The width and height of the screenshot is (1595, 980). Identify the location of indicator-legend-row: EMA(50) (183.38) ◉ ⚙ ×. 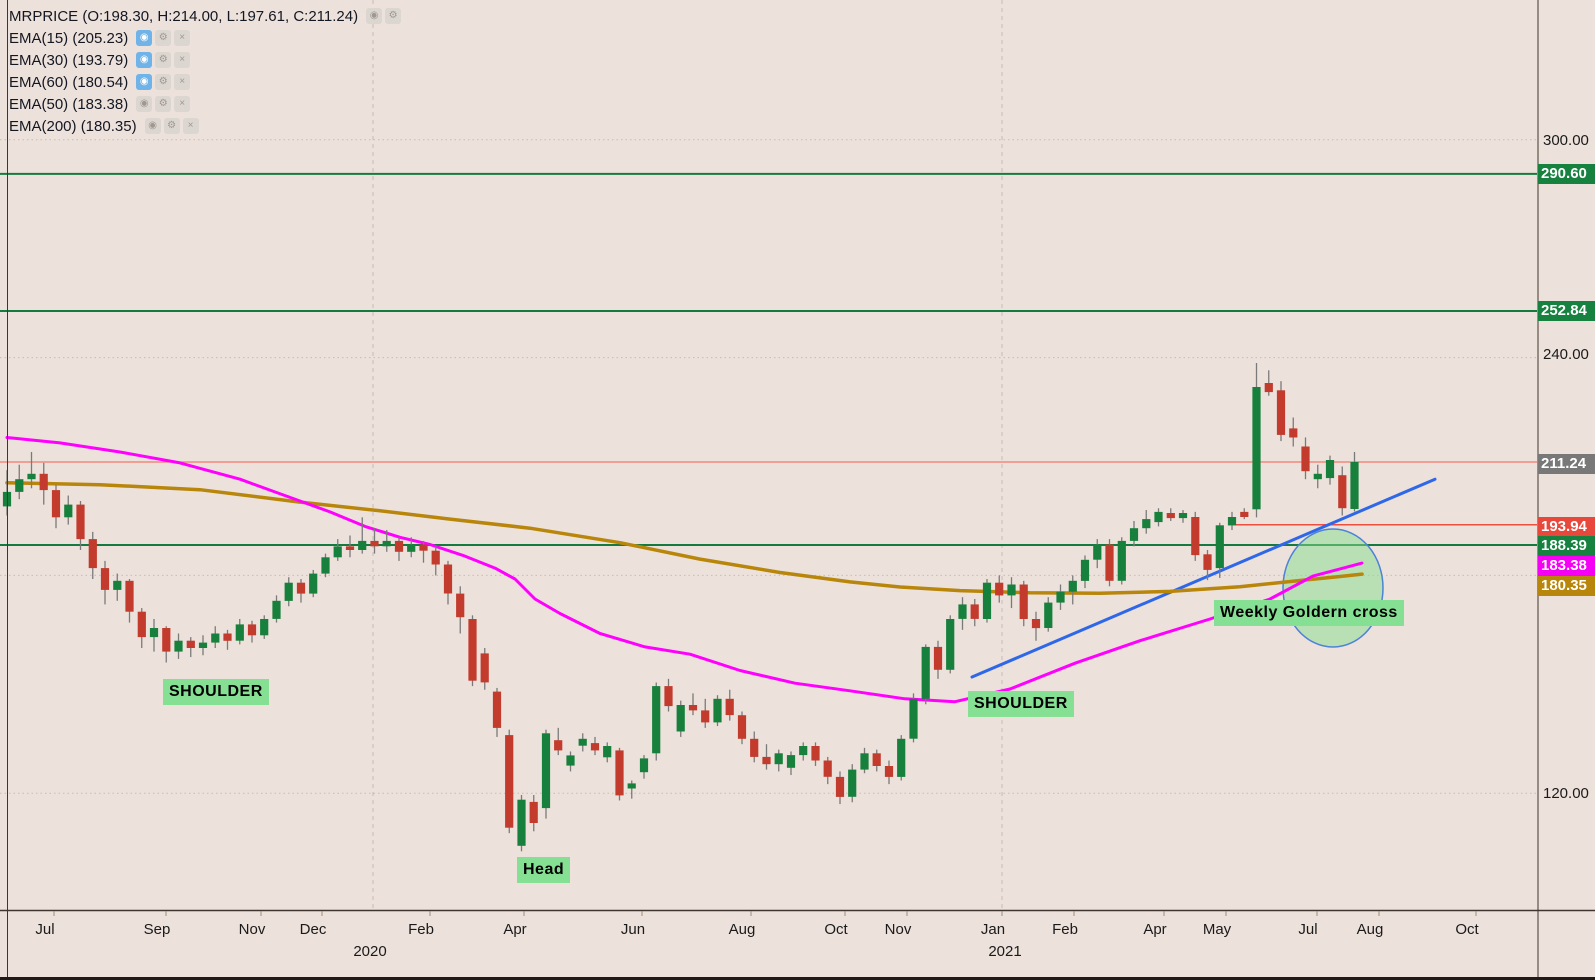
(205, 104).